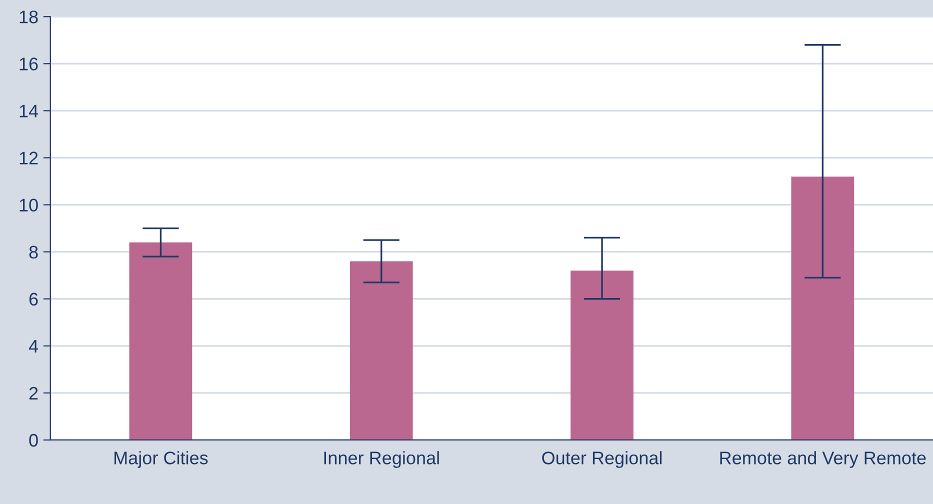 This screenshot has height=504, width=933. Describe the element at coordinates (823, 459) in the screenshot. I see `x-tick-label: Remote and Very Remote` at that location.